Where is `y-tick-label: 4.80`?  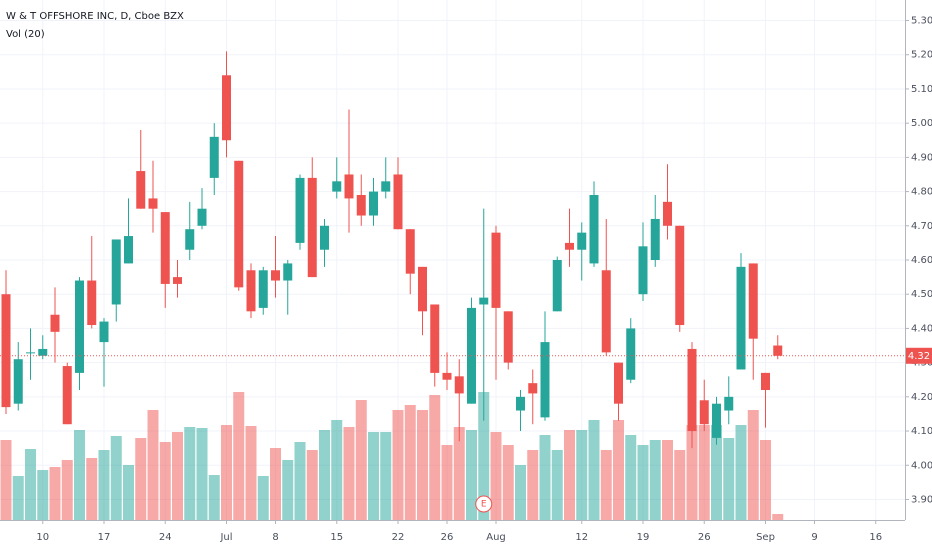 y-tick-label: 4.80 is located at coordinates (921, 192).